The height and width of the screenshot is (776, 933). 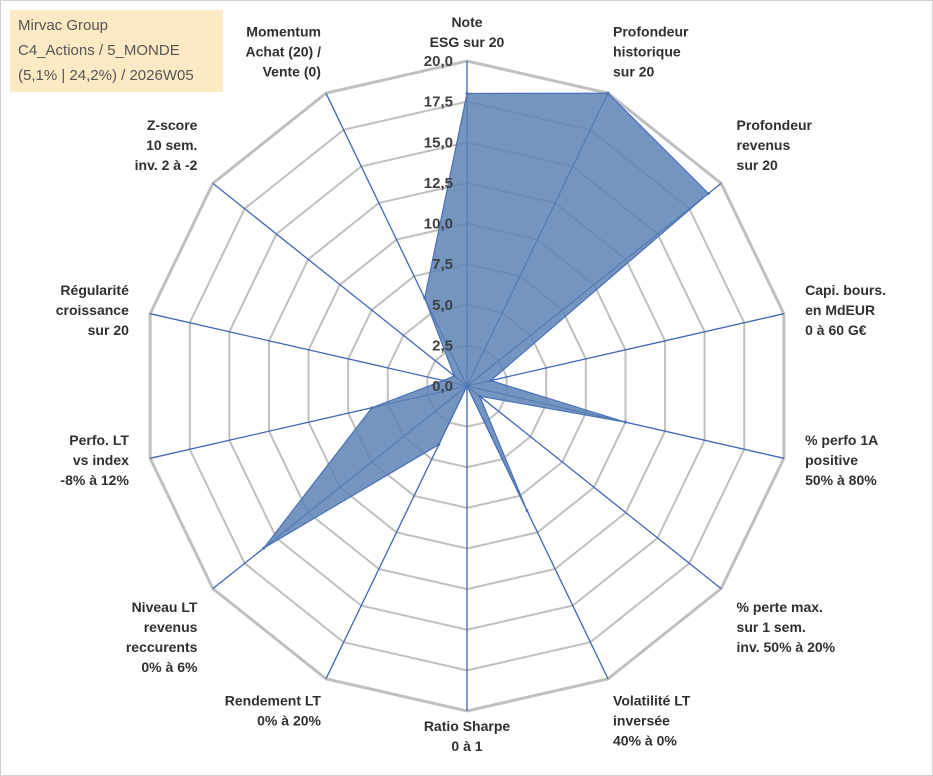 I want to click on axis-label: Volatilité LT, so click(x=652, y=701).